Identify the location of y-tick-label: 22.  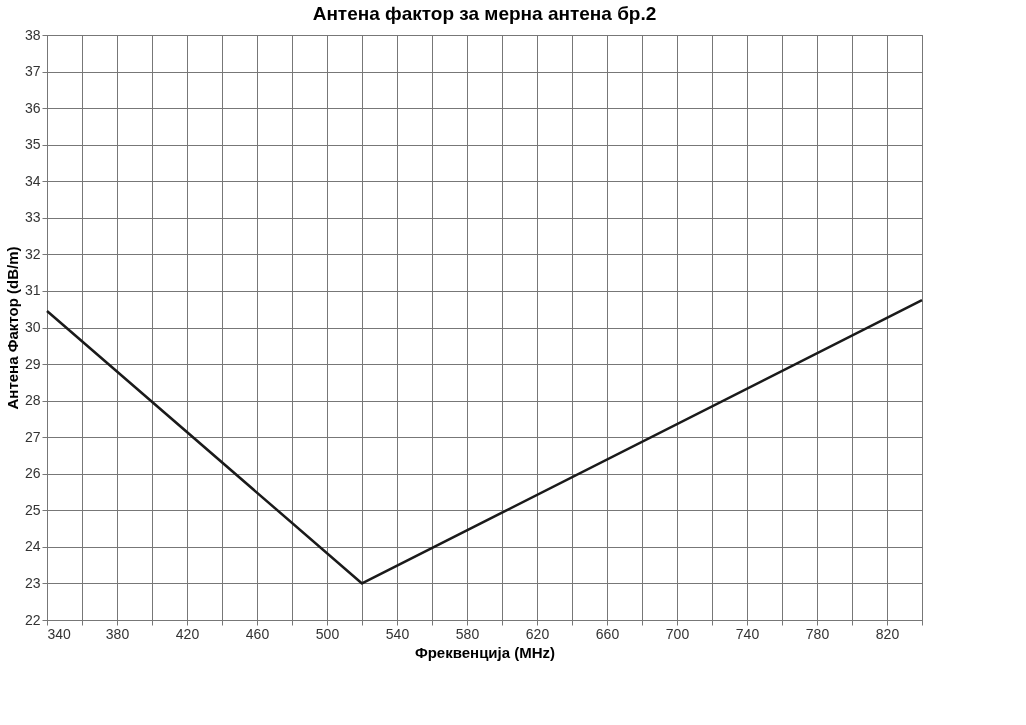
(32, 619).